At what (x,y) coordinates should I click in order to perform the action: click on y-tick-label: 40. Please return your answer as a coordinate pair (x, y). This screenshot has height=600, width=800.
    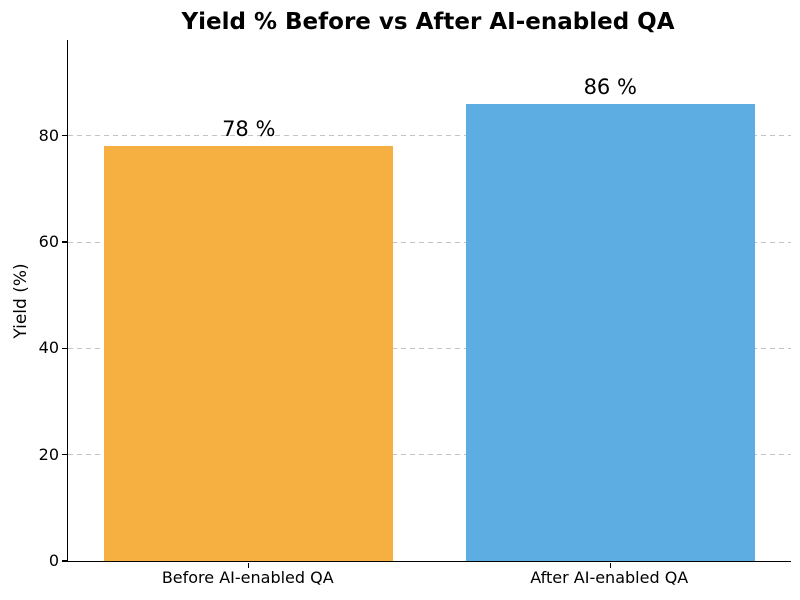
    Looking at the image, I should click on (48, 348).